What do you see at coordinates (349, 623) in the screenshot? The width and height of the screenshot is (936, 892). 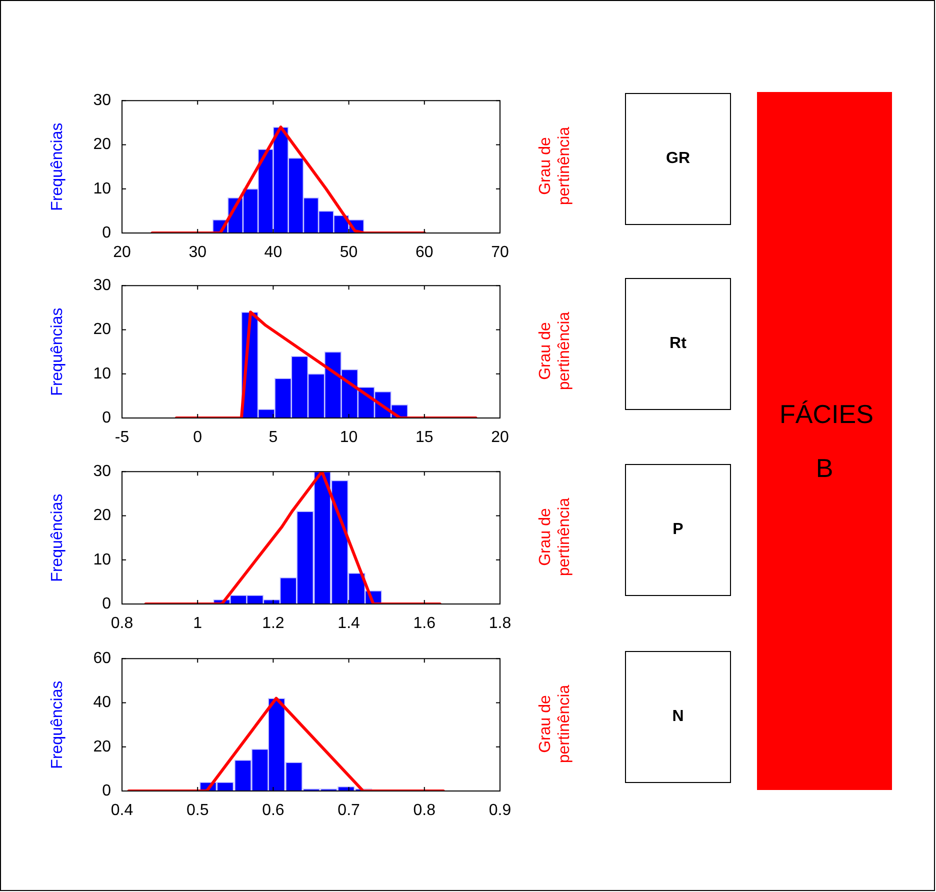 I see `x-tick-label: 1.4` at bounding box center [349, 623].